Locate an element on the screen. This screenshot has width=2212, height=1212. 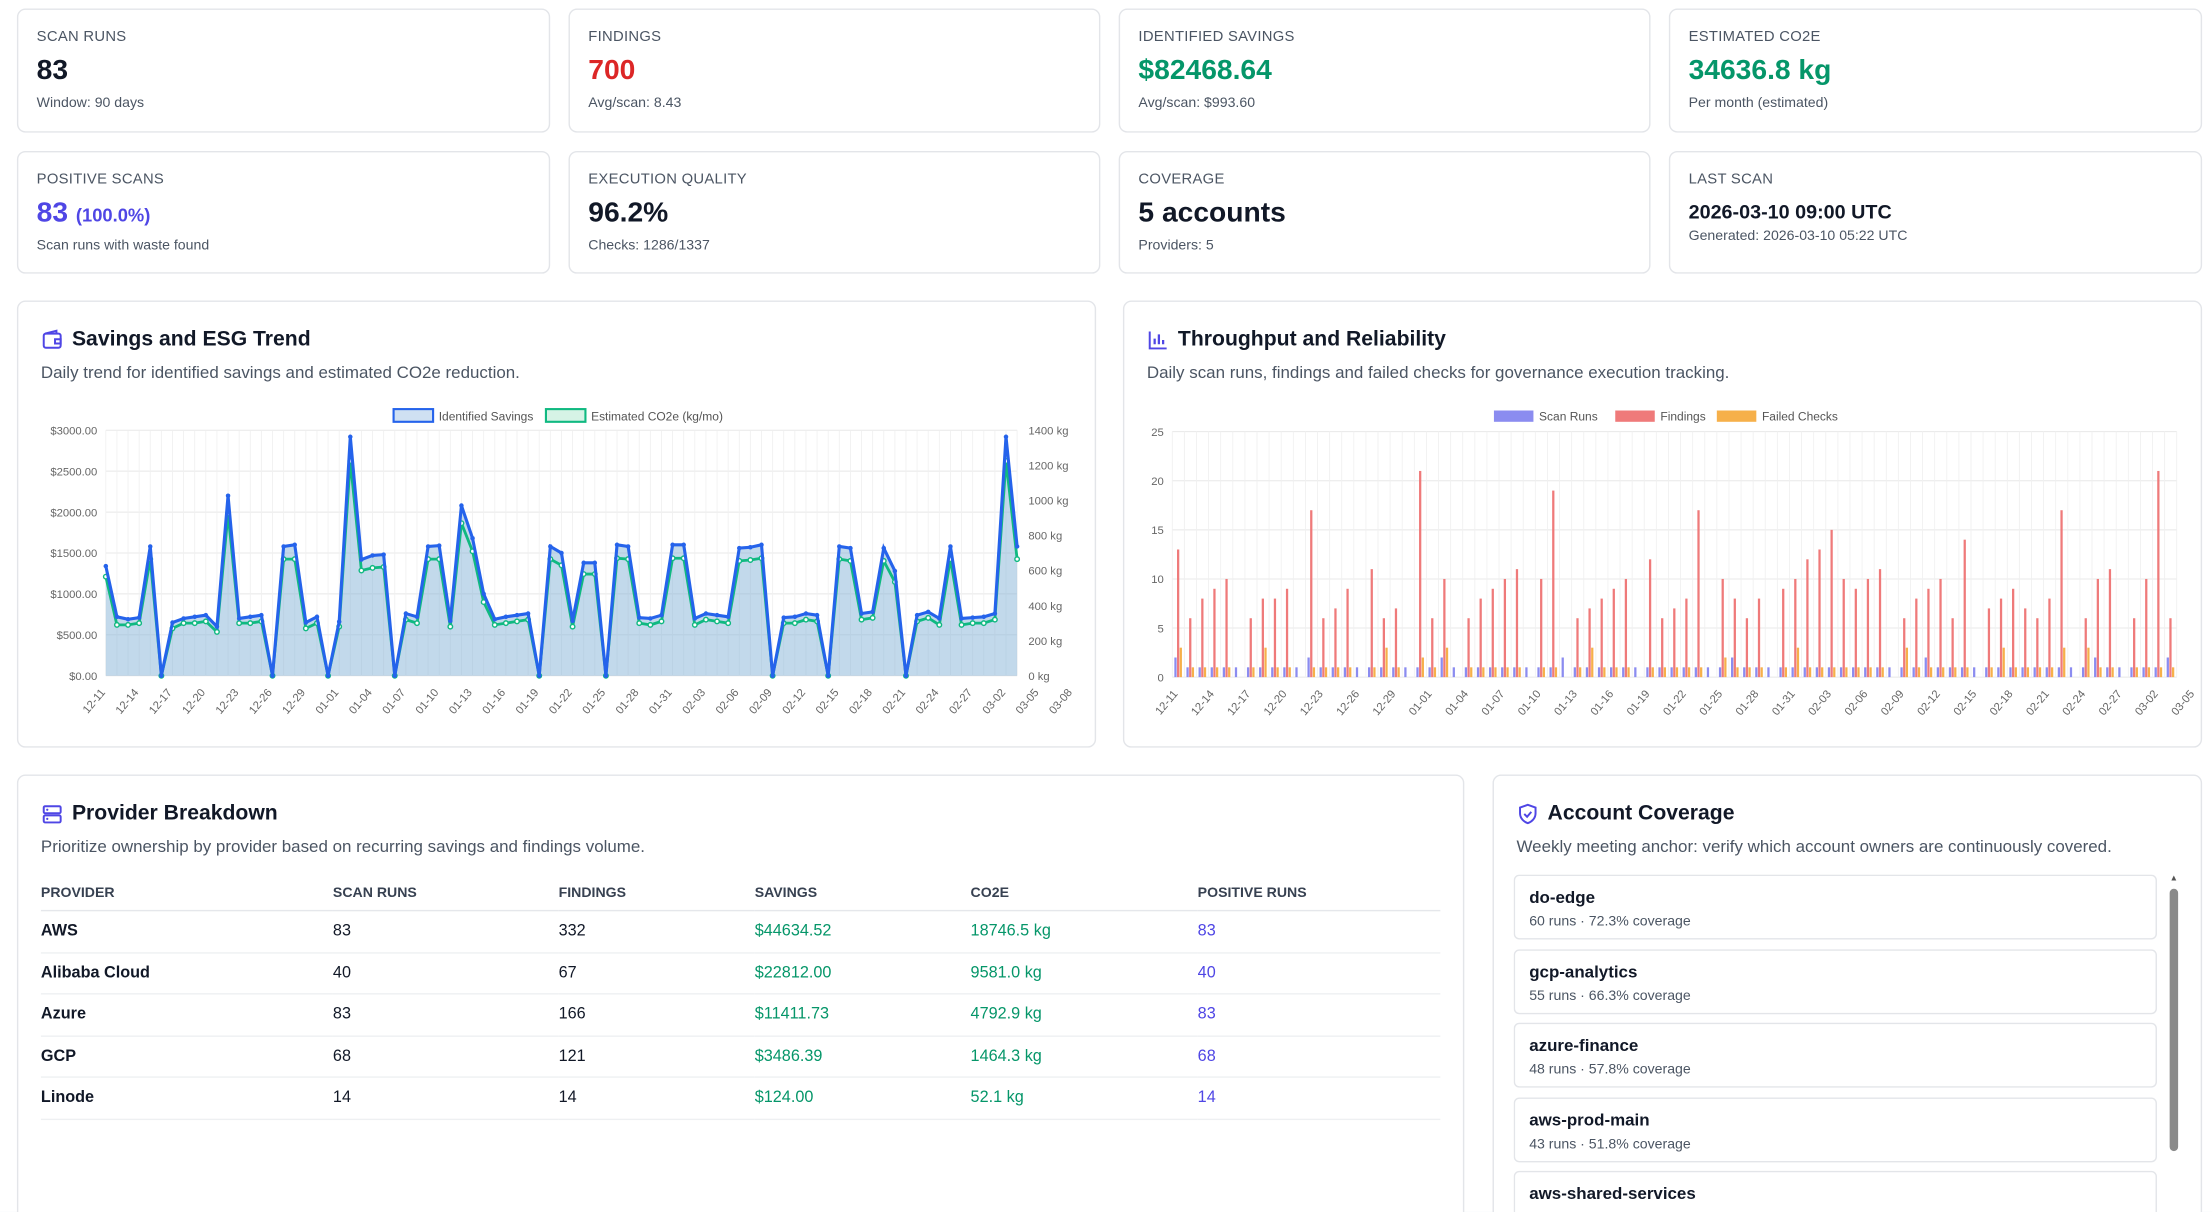
scan-runs-cell: 83 is located at coordinates (445, 931).